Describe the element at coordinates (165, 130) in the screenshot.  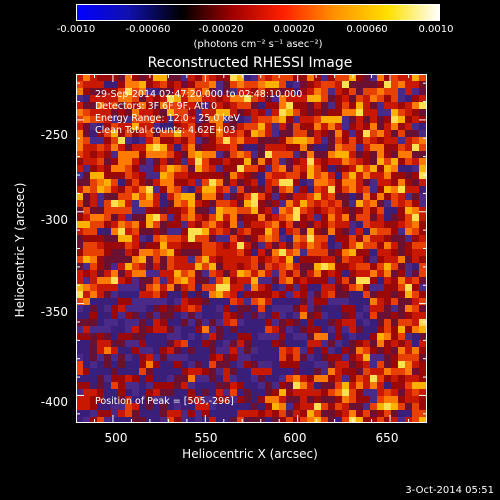
I see `info-clean-counts: Clean Total counts: 4.62E+03` at that location.